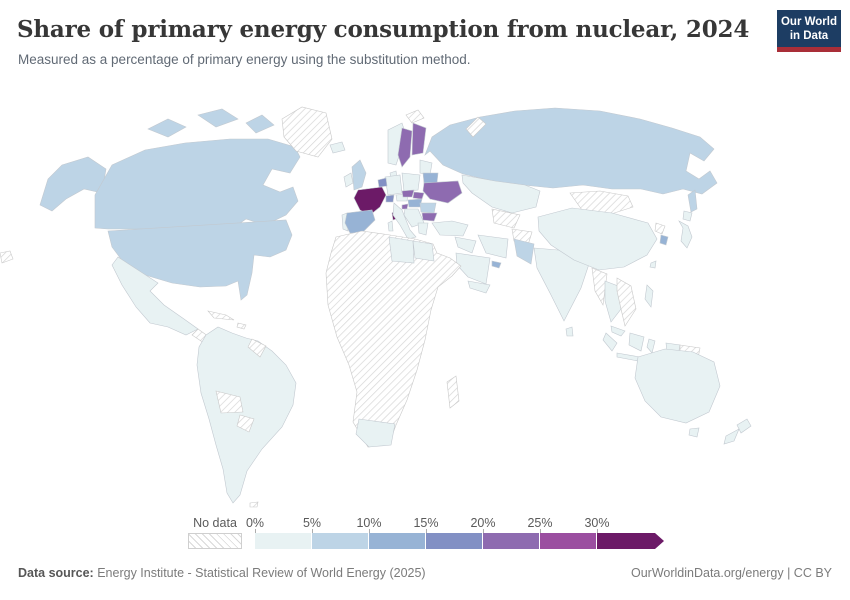 Image resolution: width=850 pixels, height=600 pixels. I want to click on country-libya, so click(401, 250).